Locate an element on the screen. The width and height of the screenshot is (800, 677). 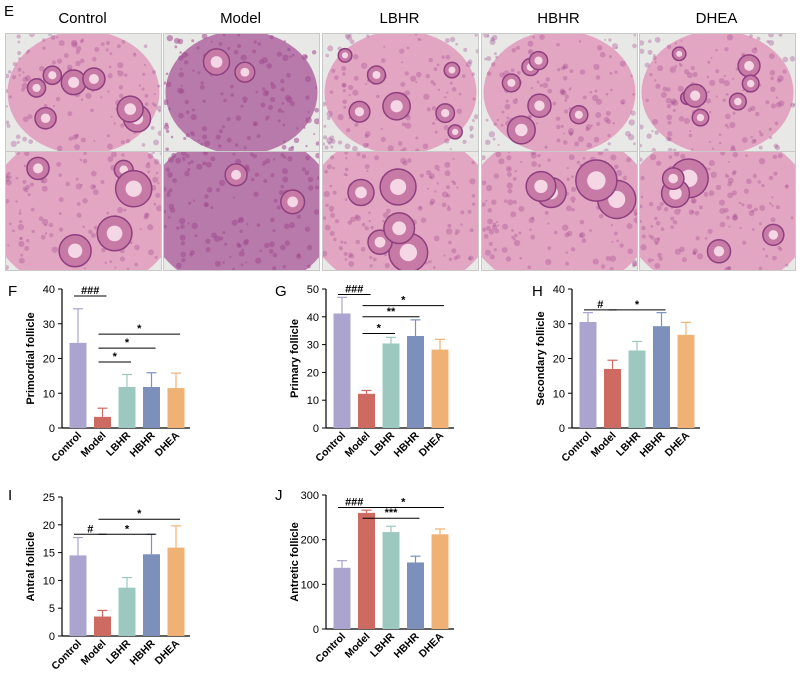
group-title-dhea: DHEA is located at coordinates (716, 18).